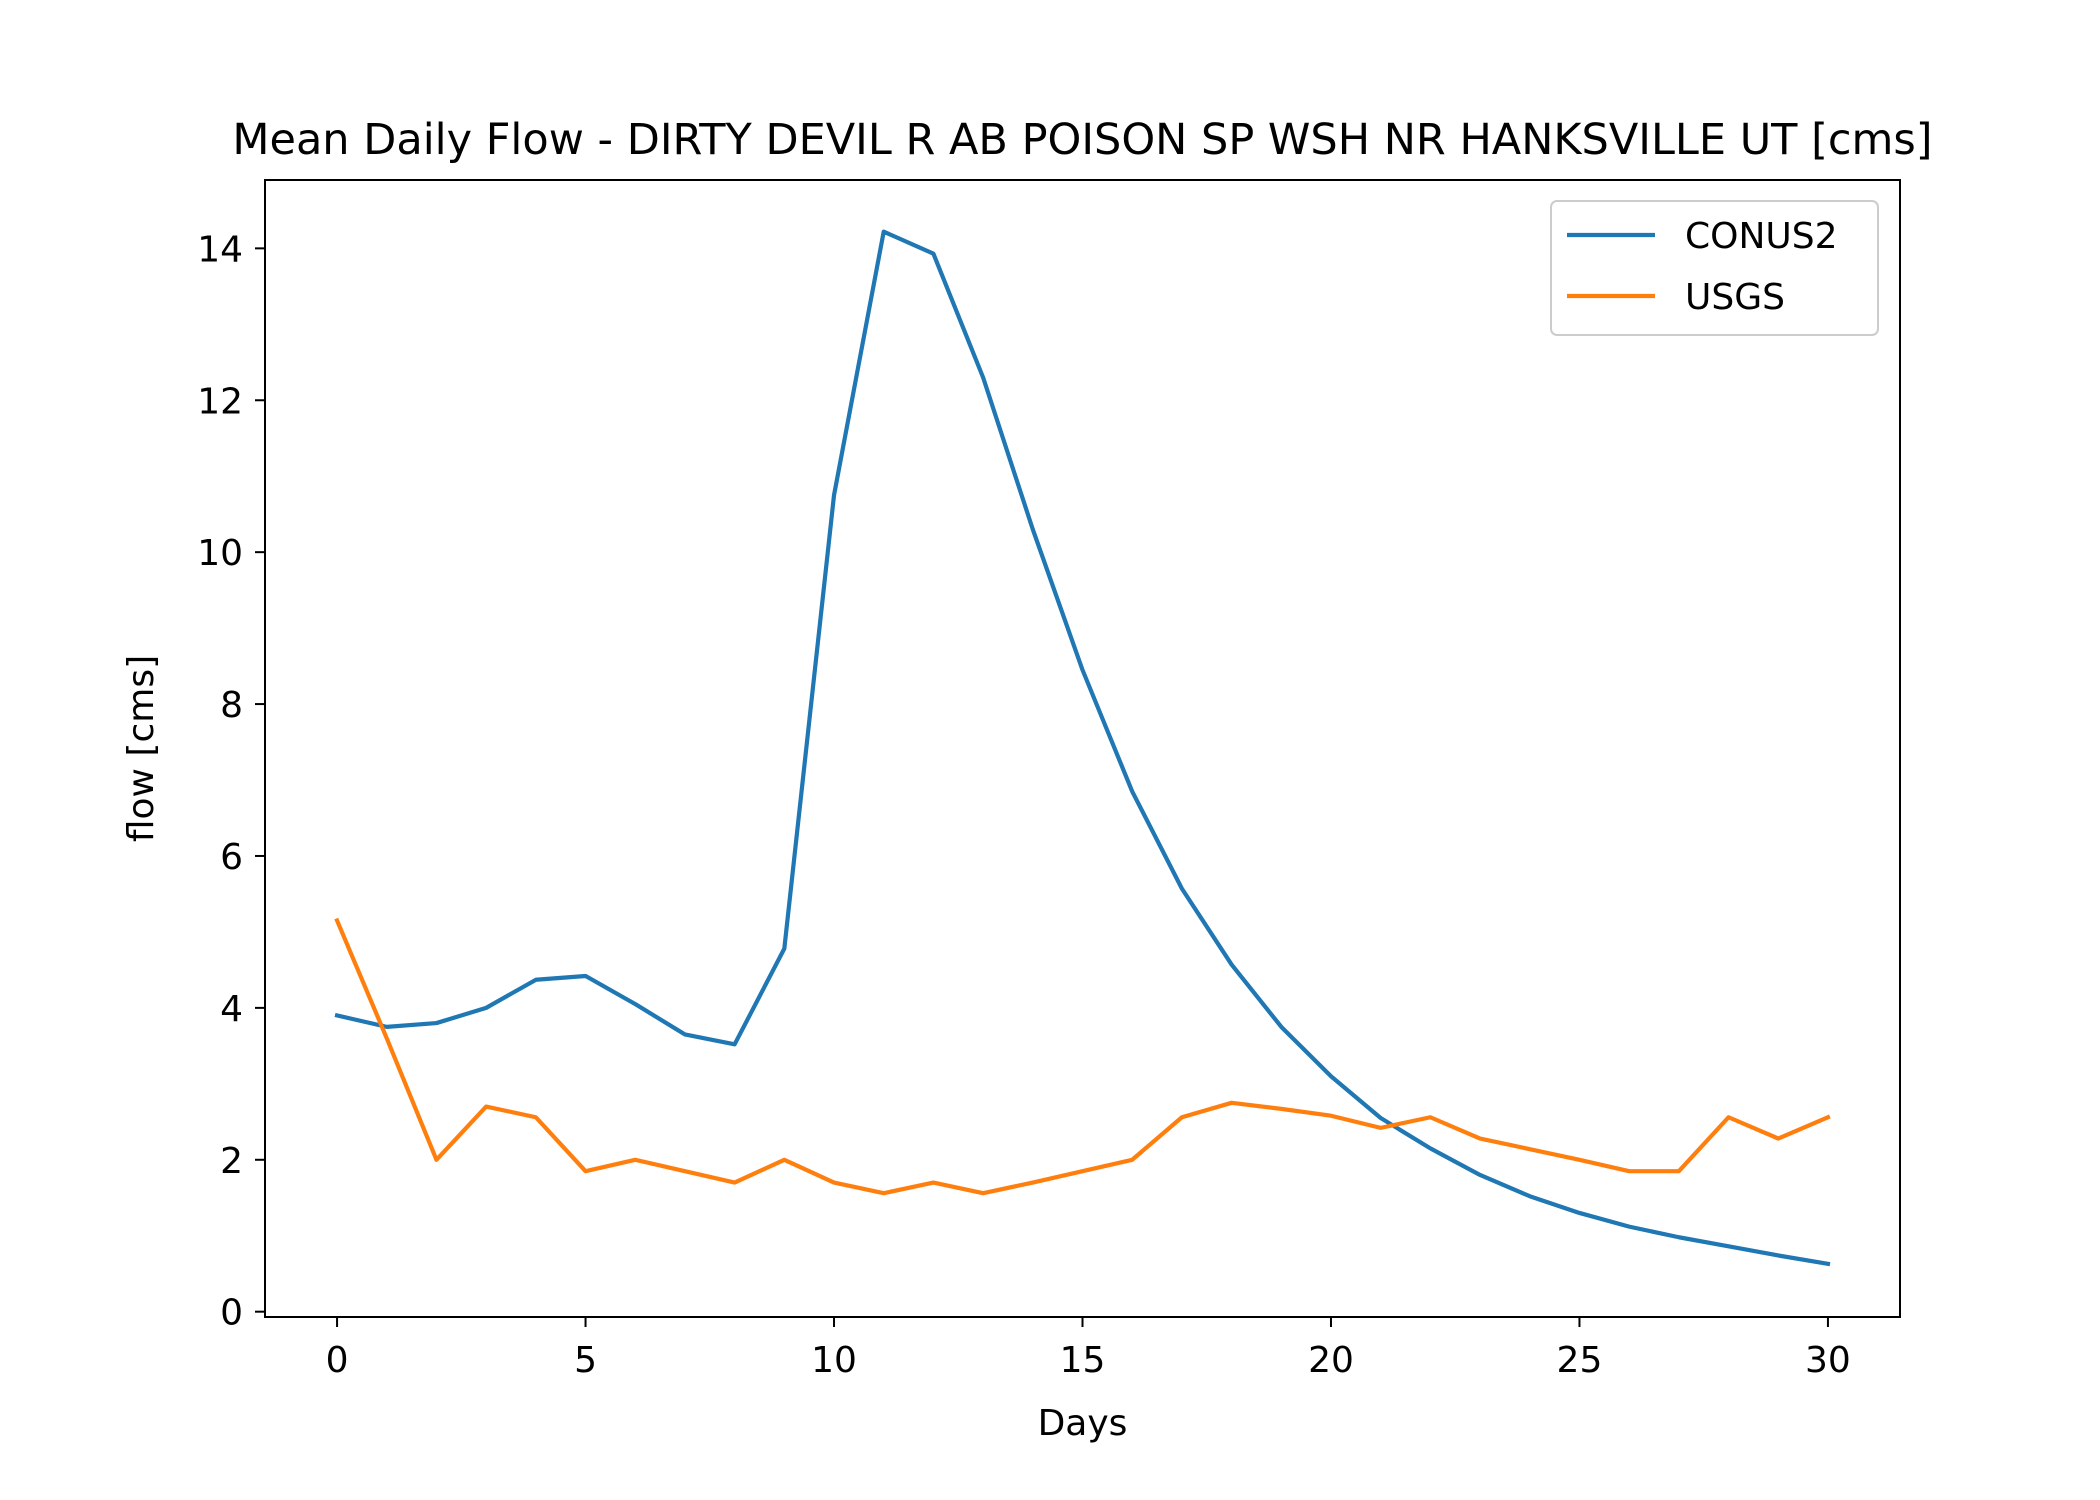 The width and height of the screenshot is (2100, 1500). I want to click on series-line-usgs, so click(1082, 1056).